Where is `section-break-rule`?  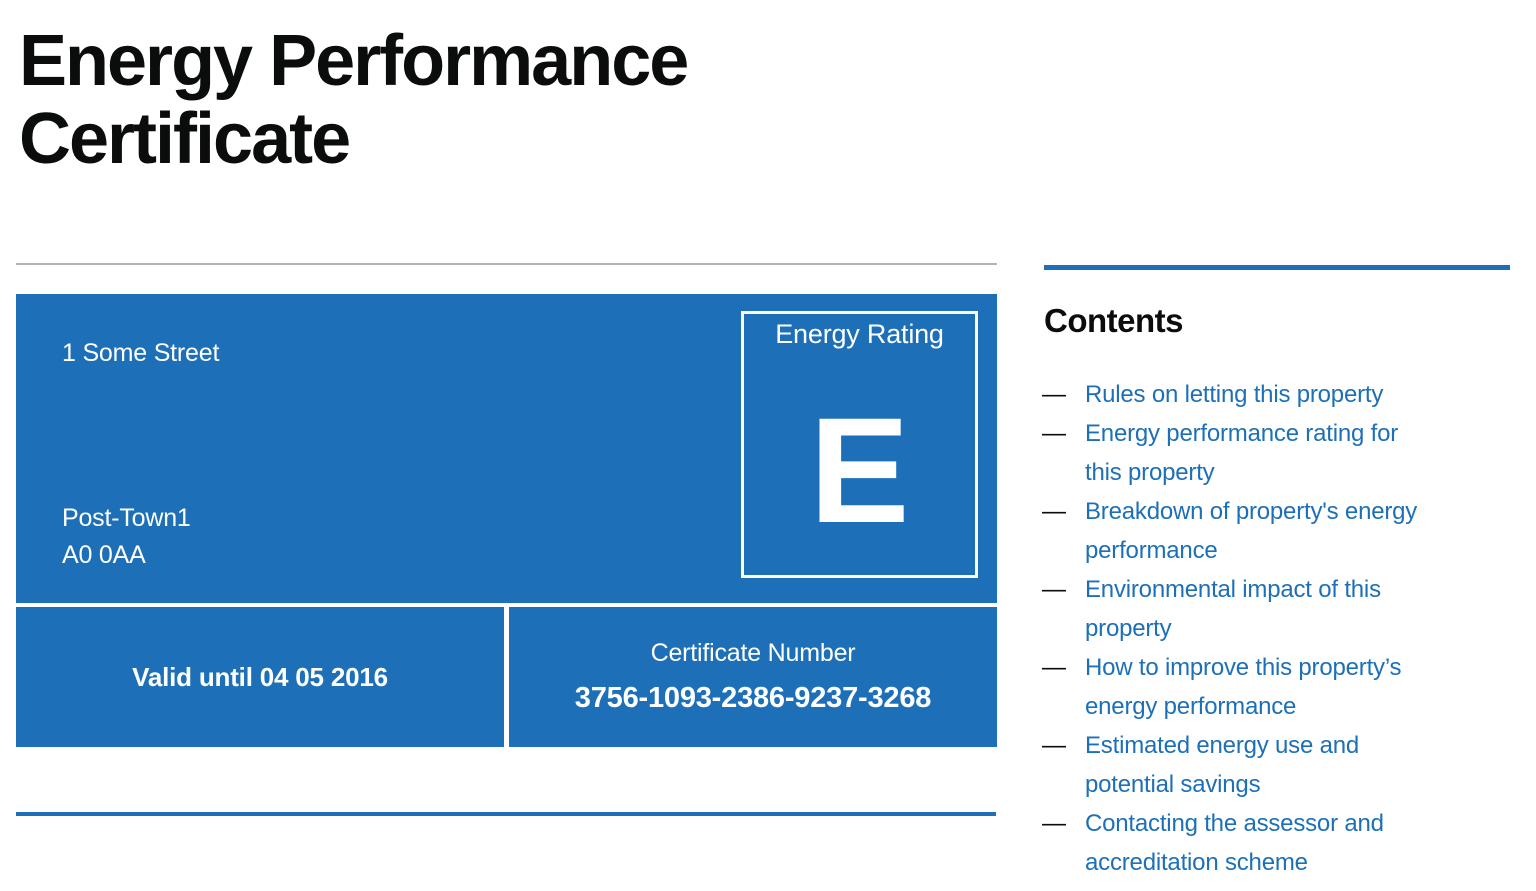
section-break-rule is located at coordinates (506, 814).